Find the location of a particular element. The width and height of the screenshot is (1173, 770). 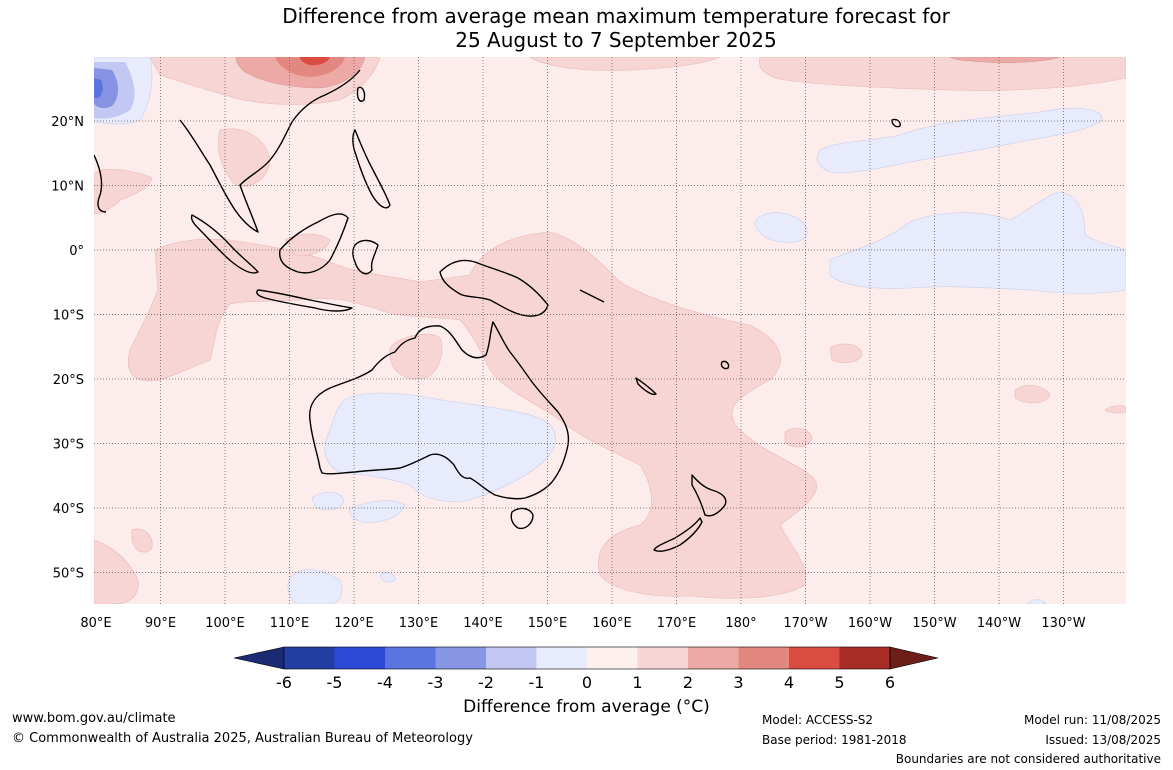

coastline-new-caledonia is located at coordinates (646, 386).